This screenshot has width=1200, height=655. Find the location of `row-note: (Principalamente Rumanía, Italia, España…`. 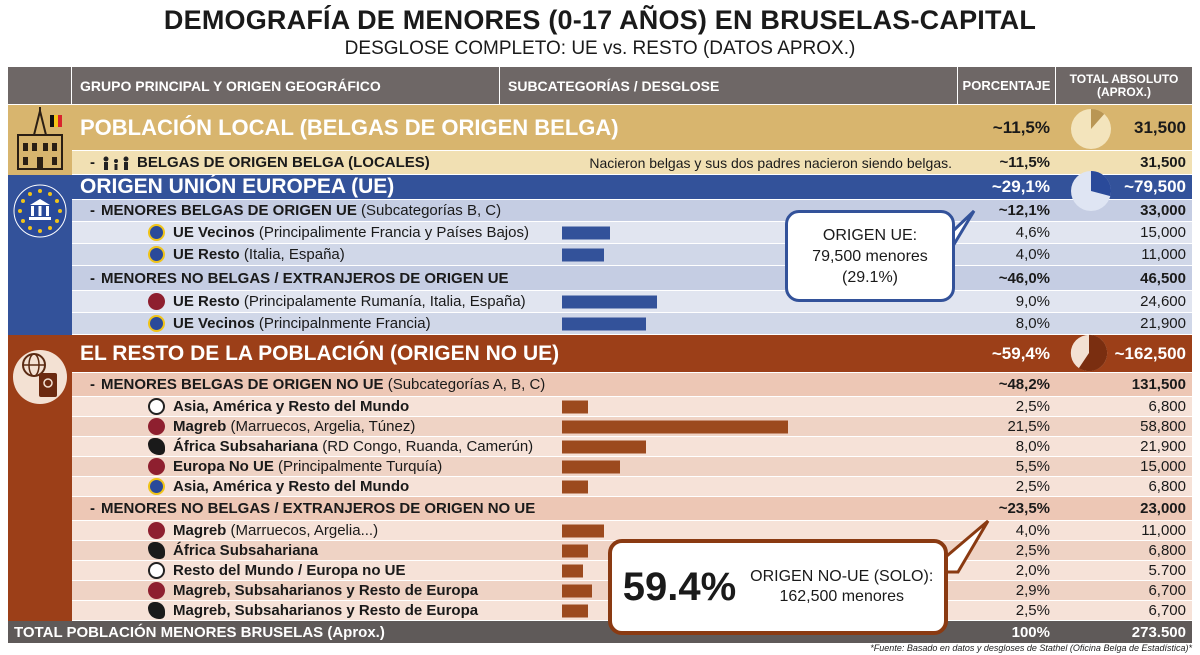

row-note: (Principalamente Rumanía, Italia, España… is located at coordinates (384, 301).